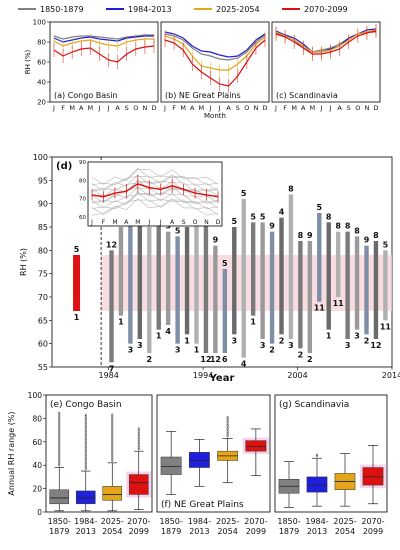 This screenshot has width=400, height=550. What do you see at coordinates (39, 512) in the screenshot?
I see `y-tick-label: 0` at bounding box center [39, 512].